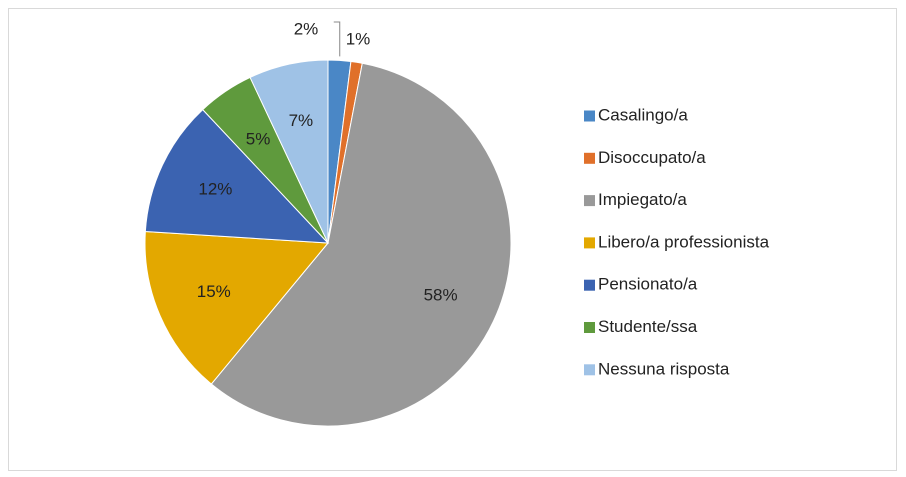  What do you see at coordinates (301, 120) in the screenshot?
I see `data-label: 7%` at bounding box center [301, 120].